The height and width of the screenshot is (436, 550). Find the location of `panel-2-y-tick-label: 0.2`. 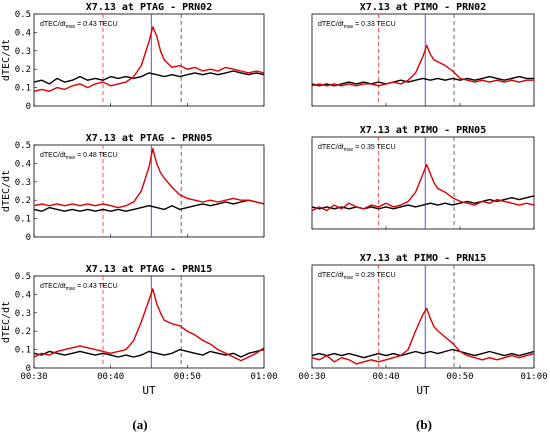

panel-2-y-tick-label: 0.2 is located at coordinates (23, 201).